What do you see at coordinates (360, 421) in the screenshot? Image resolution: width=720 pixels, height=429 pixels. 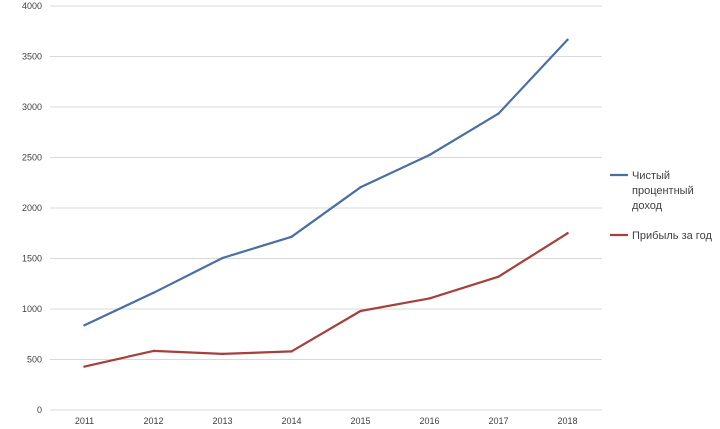 I see `x-tick-label-2015: 2015` at bounding box center [360, 421].